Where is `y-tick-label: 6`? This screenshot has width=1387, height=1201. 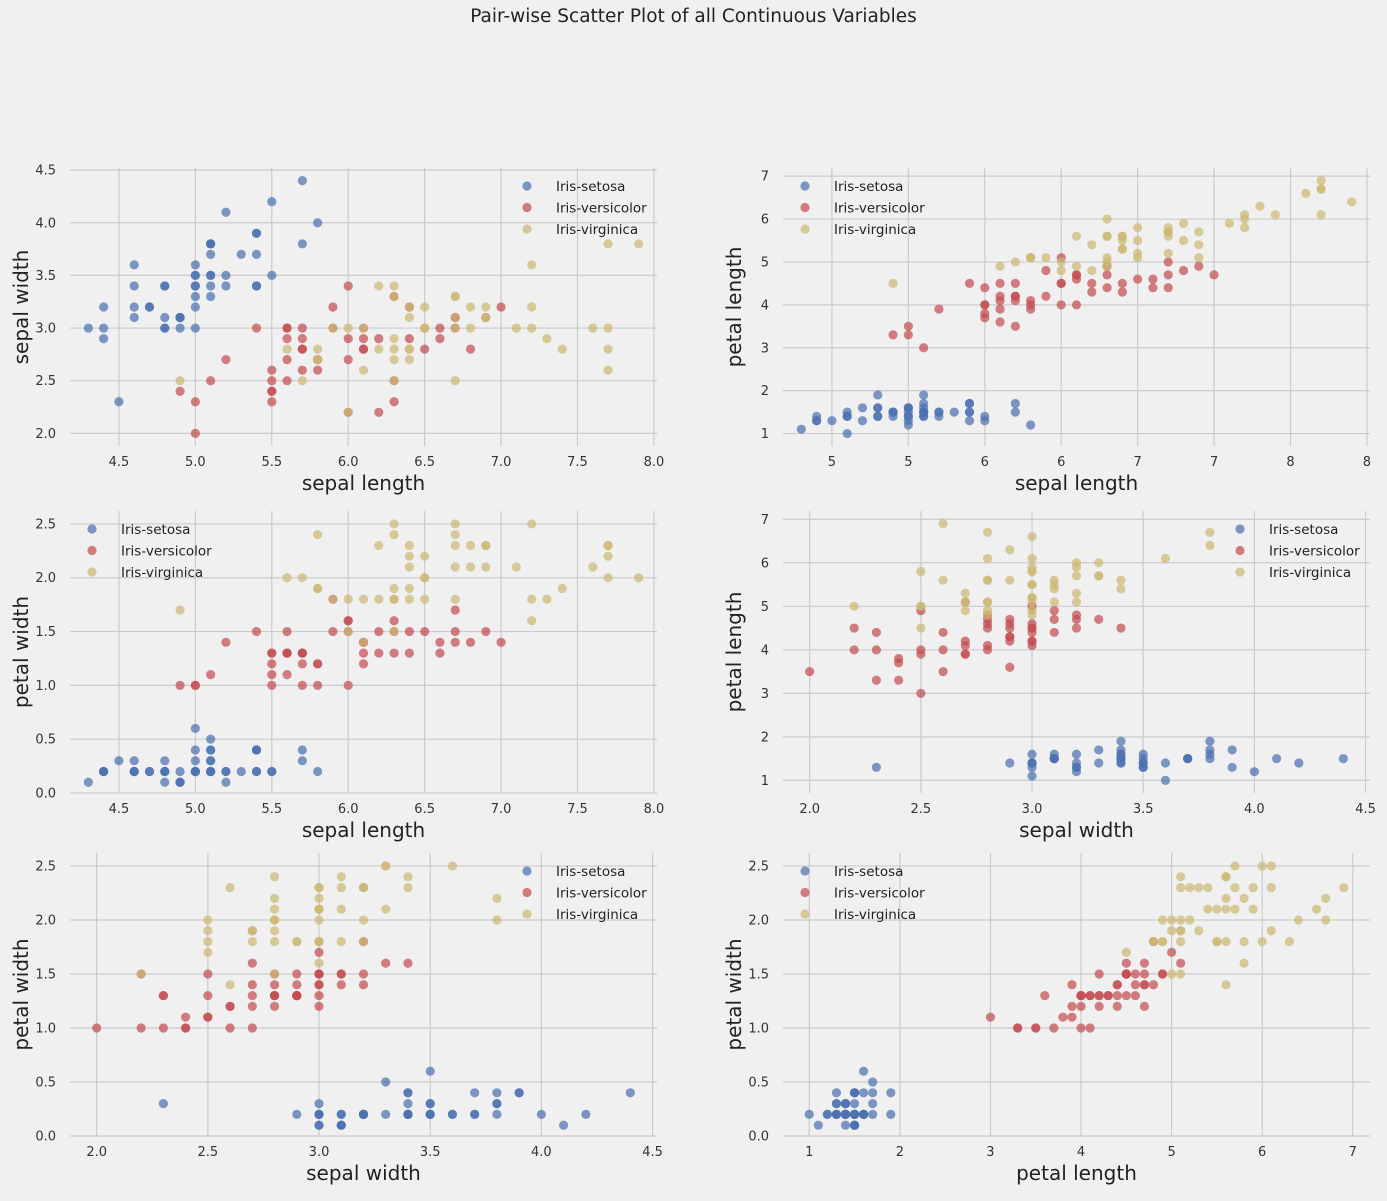
y-tick-label: 6 is located at coordinates (765, 220).